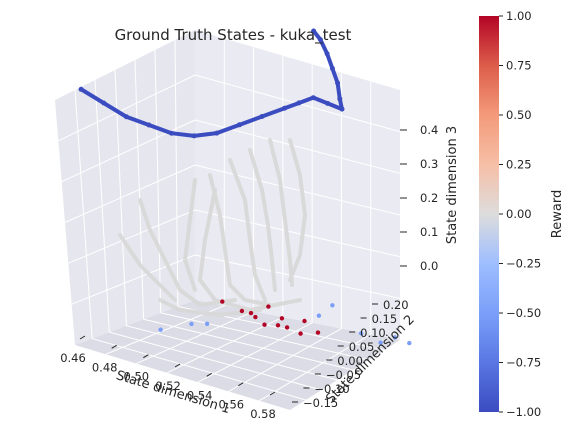 The image size is (575, 431). I want to click on z-tick-label: 0.1, so click(429, 232).